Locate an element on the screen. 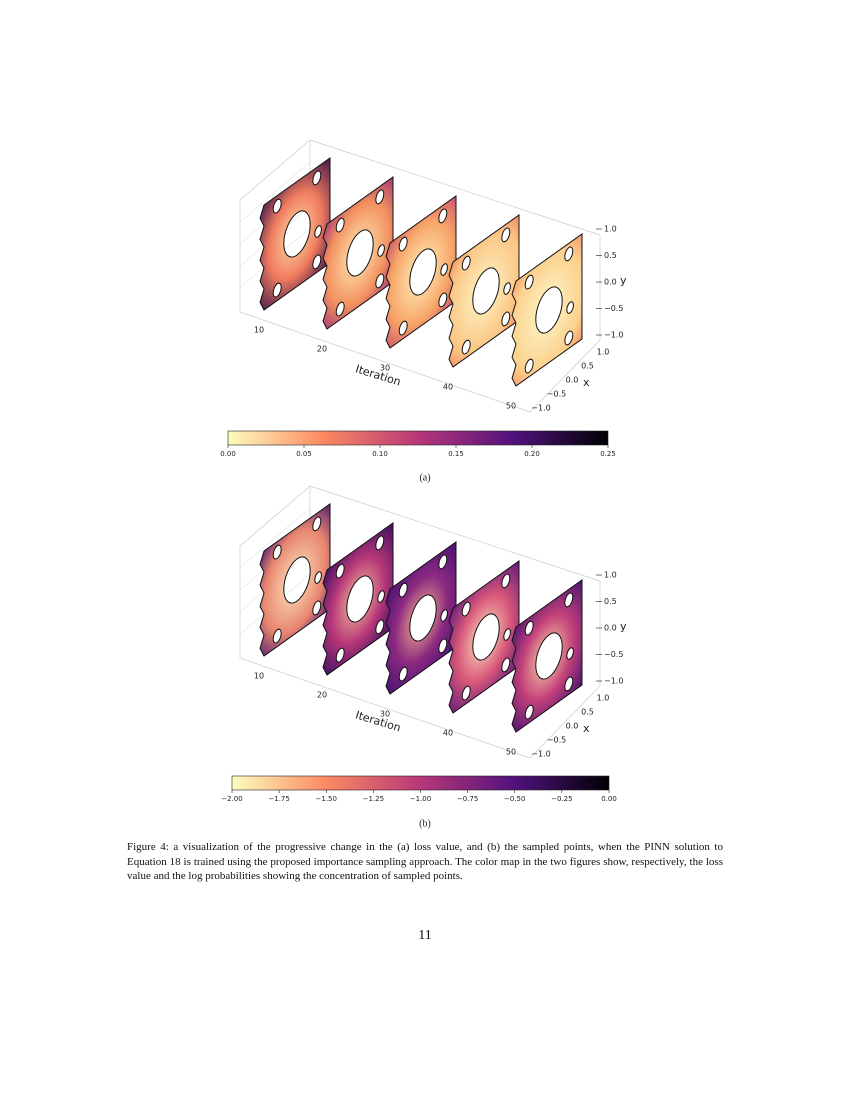 The image size is (850, 1100). subfigure-label: (b) is located at coordinates (425, 823).